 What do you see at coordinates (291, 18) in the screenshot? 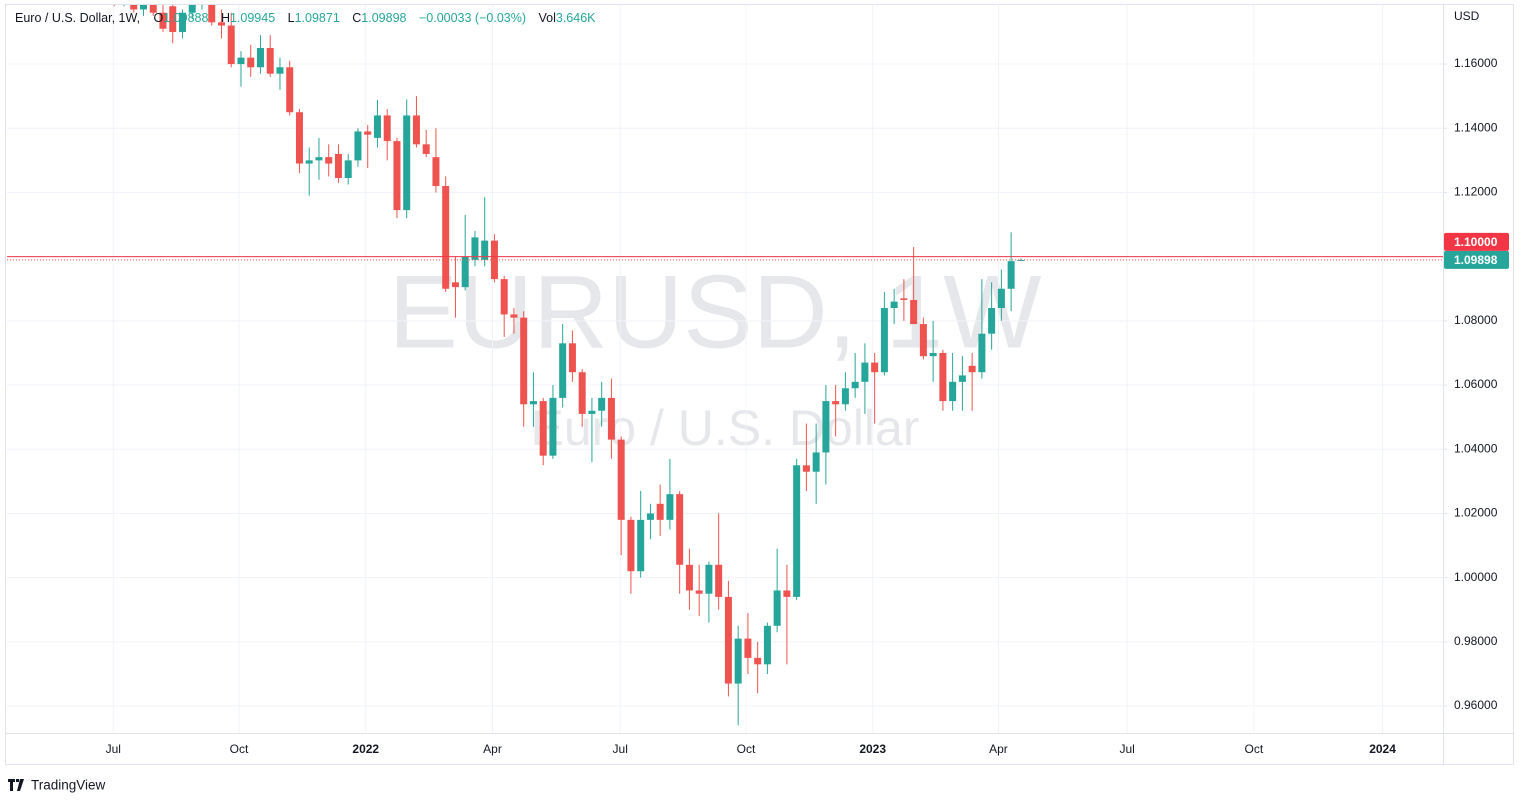
I see `ohlc-label: L` at bounding box center [291, 18].